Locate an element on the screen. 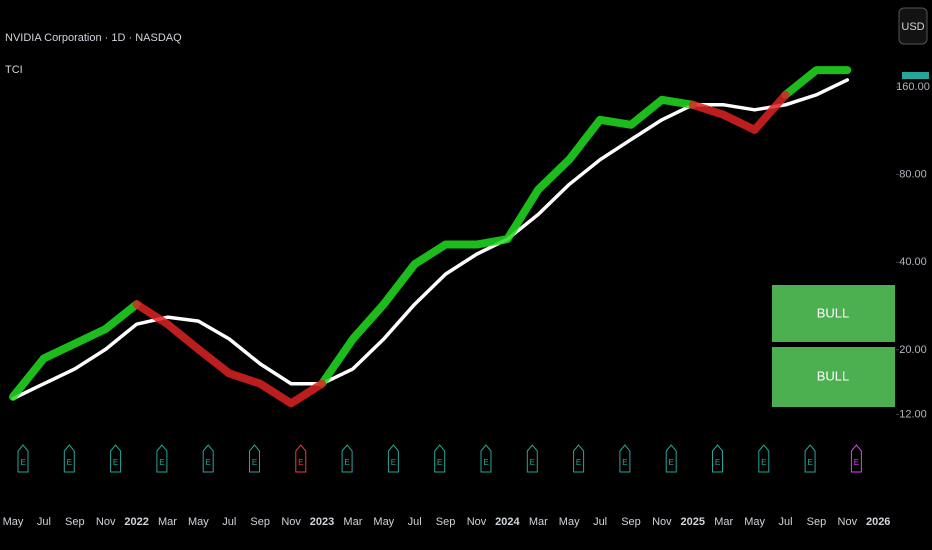  x-tick-label: 2025 is located at coordinates (693, 522).